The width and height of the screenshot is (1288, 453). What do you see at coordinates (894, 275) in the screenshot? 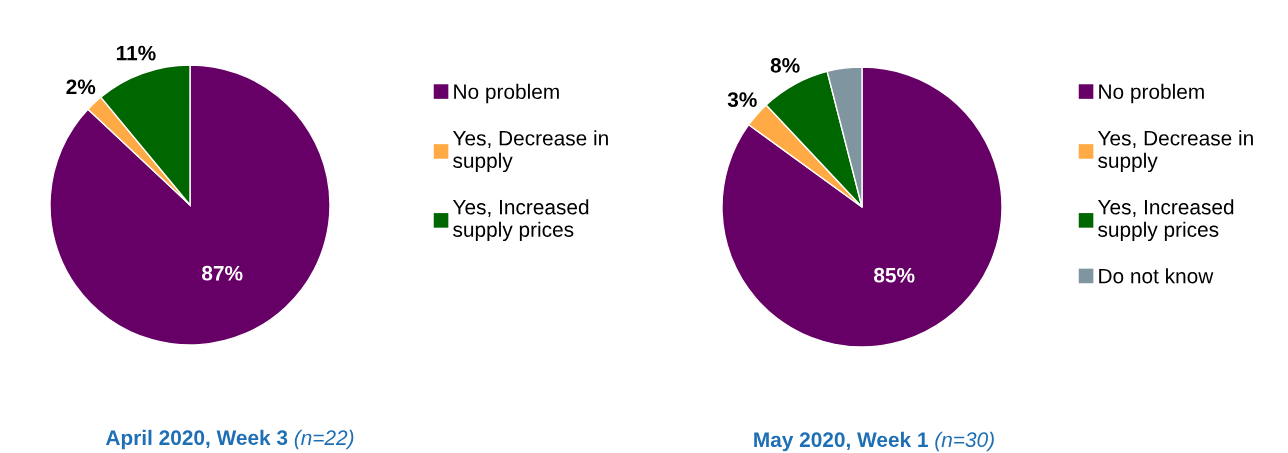
I see `data-label: 85%` at bounding box center [894, 275].